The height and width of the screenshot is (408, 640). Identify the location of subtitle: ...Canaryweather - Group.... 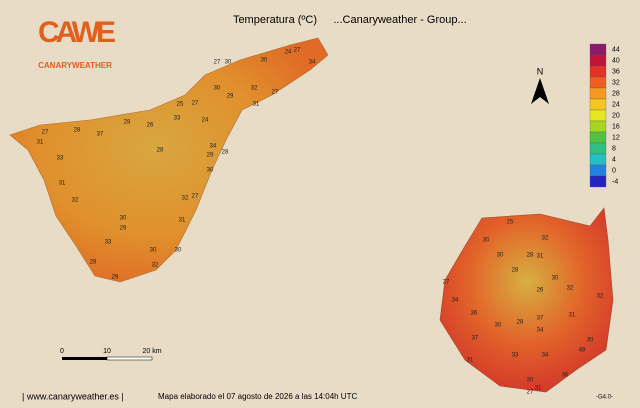
(399, 20).